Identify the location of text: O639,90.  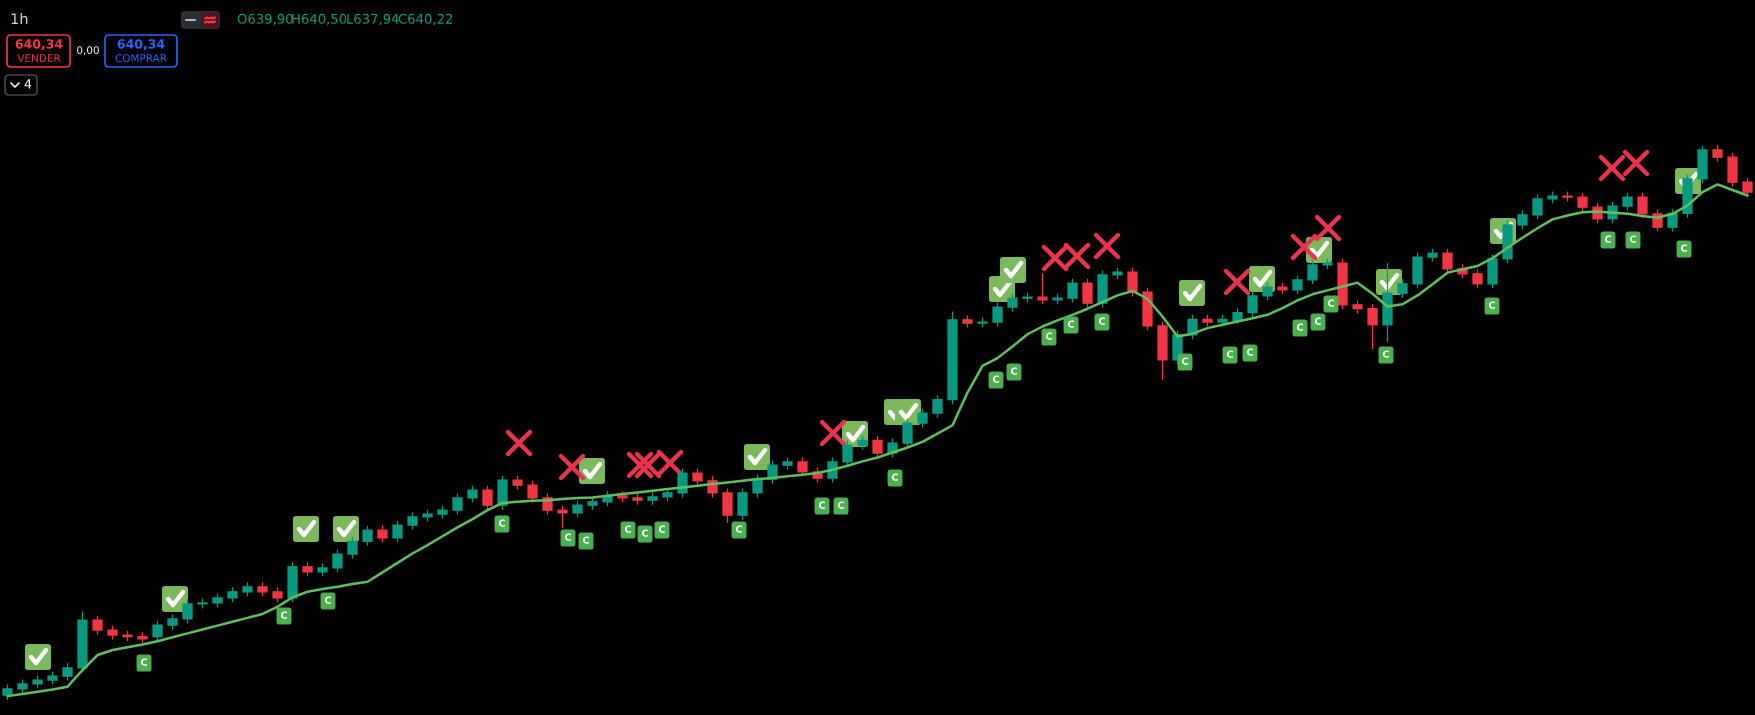
(265, 19).